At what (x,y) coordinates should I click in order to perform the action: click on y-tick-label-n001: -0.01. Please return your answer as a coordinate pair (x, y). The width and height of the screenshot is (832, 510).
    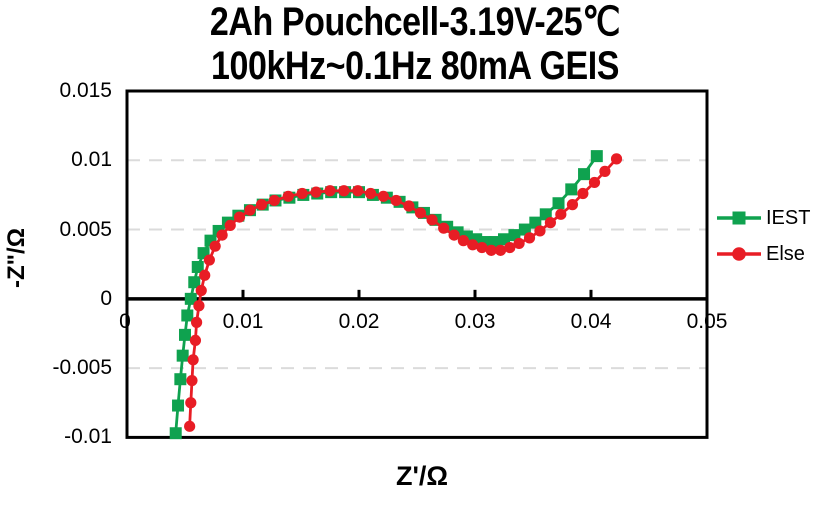
    Looking at the image, I should click on (88, 436).